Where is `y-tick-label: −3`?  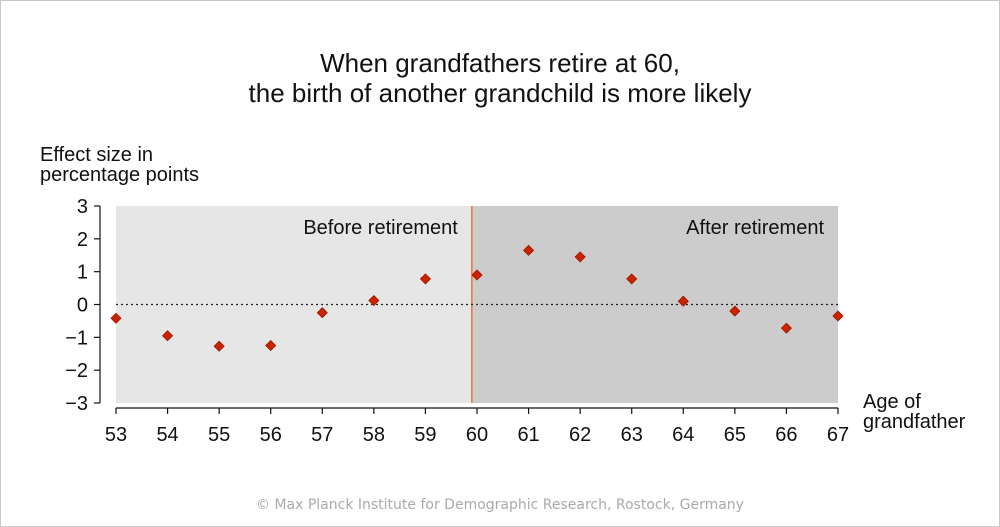 y-tick-label: −3 is located at coordinates (76, 404).